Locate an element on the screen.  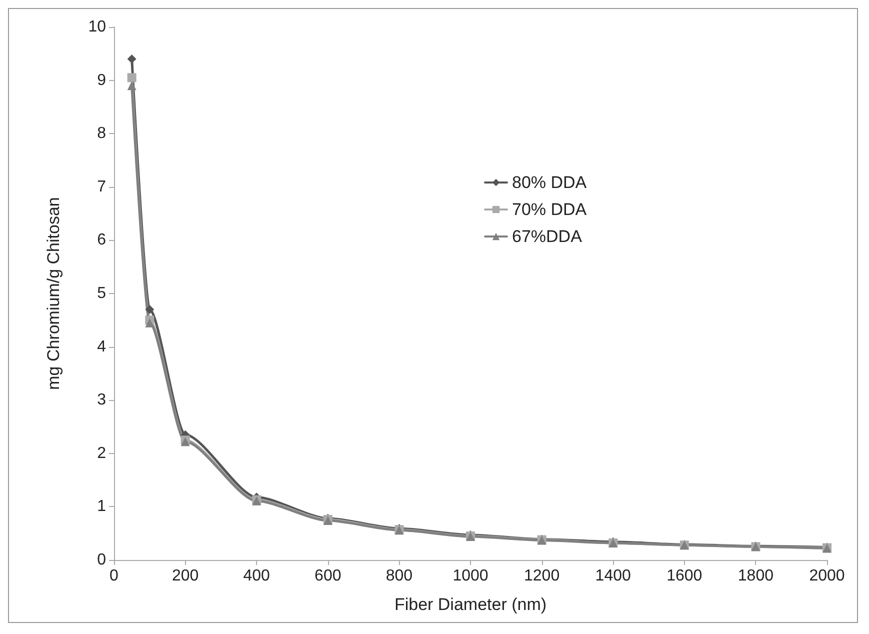
x-tick-label: 2000 is located at coordinates (827, 576).